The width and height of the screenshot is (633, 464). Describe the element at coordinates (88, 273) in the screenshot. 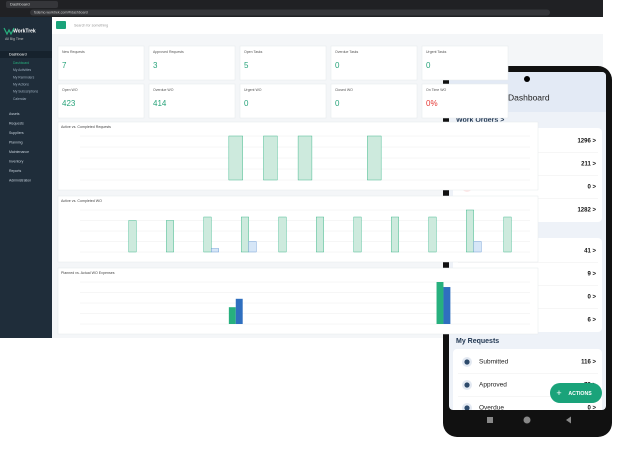

I see `chart-title: Planned vs. Actual WO Expenses` at that location.